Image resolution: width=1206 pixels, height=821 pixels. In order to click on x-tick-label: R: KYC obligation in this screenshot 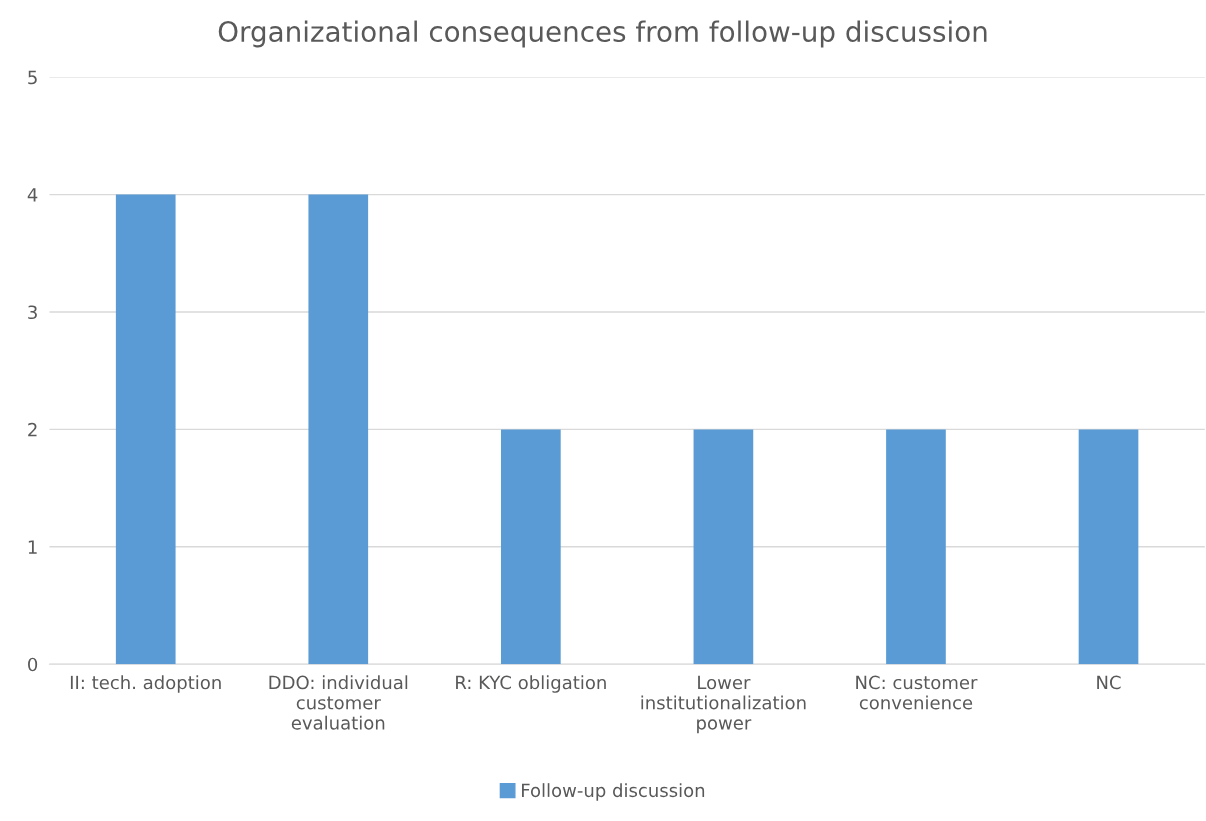, I will do `click(531, 684)`.